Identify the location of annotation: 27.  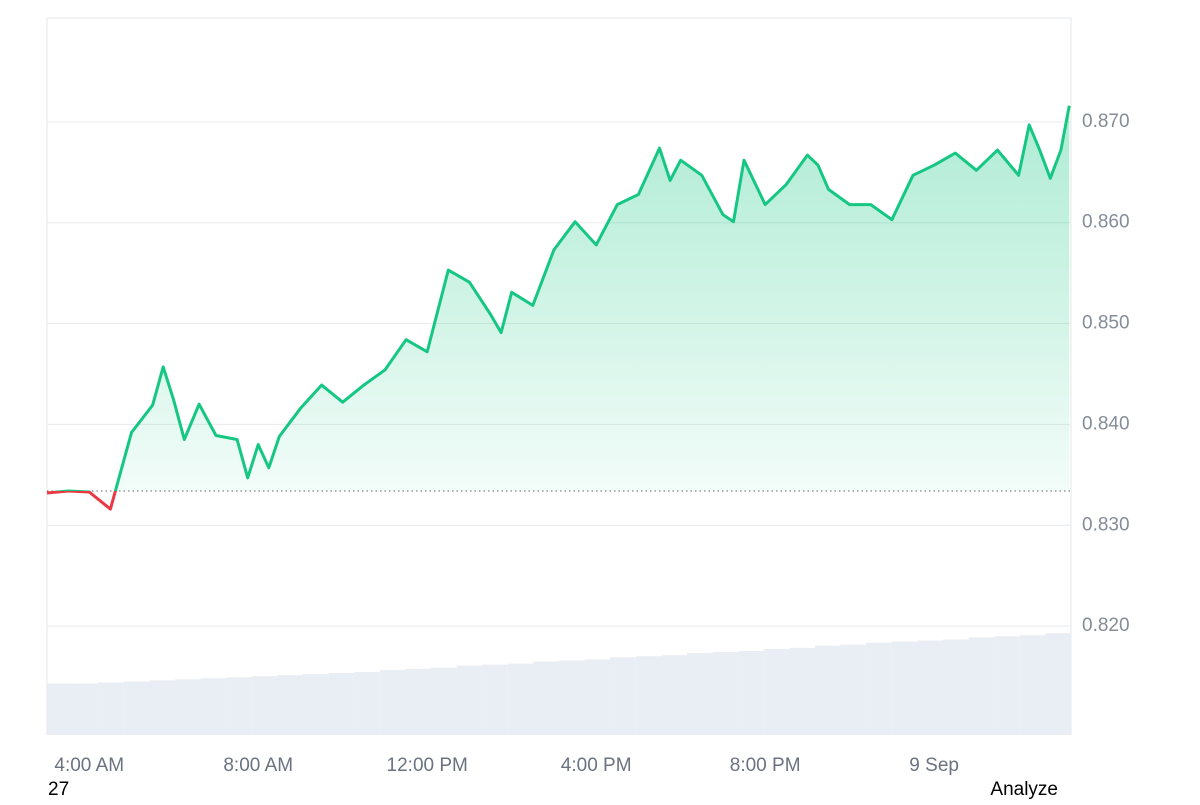
(58, 789).